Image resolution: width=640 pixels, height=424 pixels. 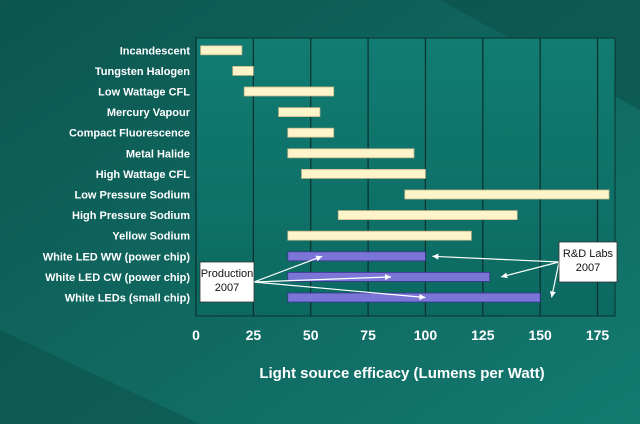 I want to click on category-label: High Wattage CFL, so click(x=143, y=175).